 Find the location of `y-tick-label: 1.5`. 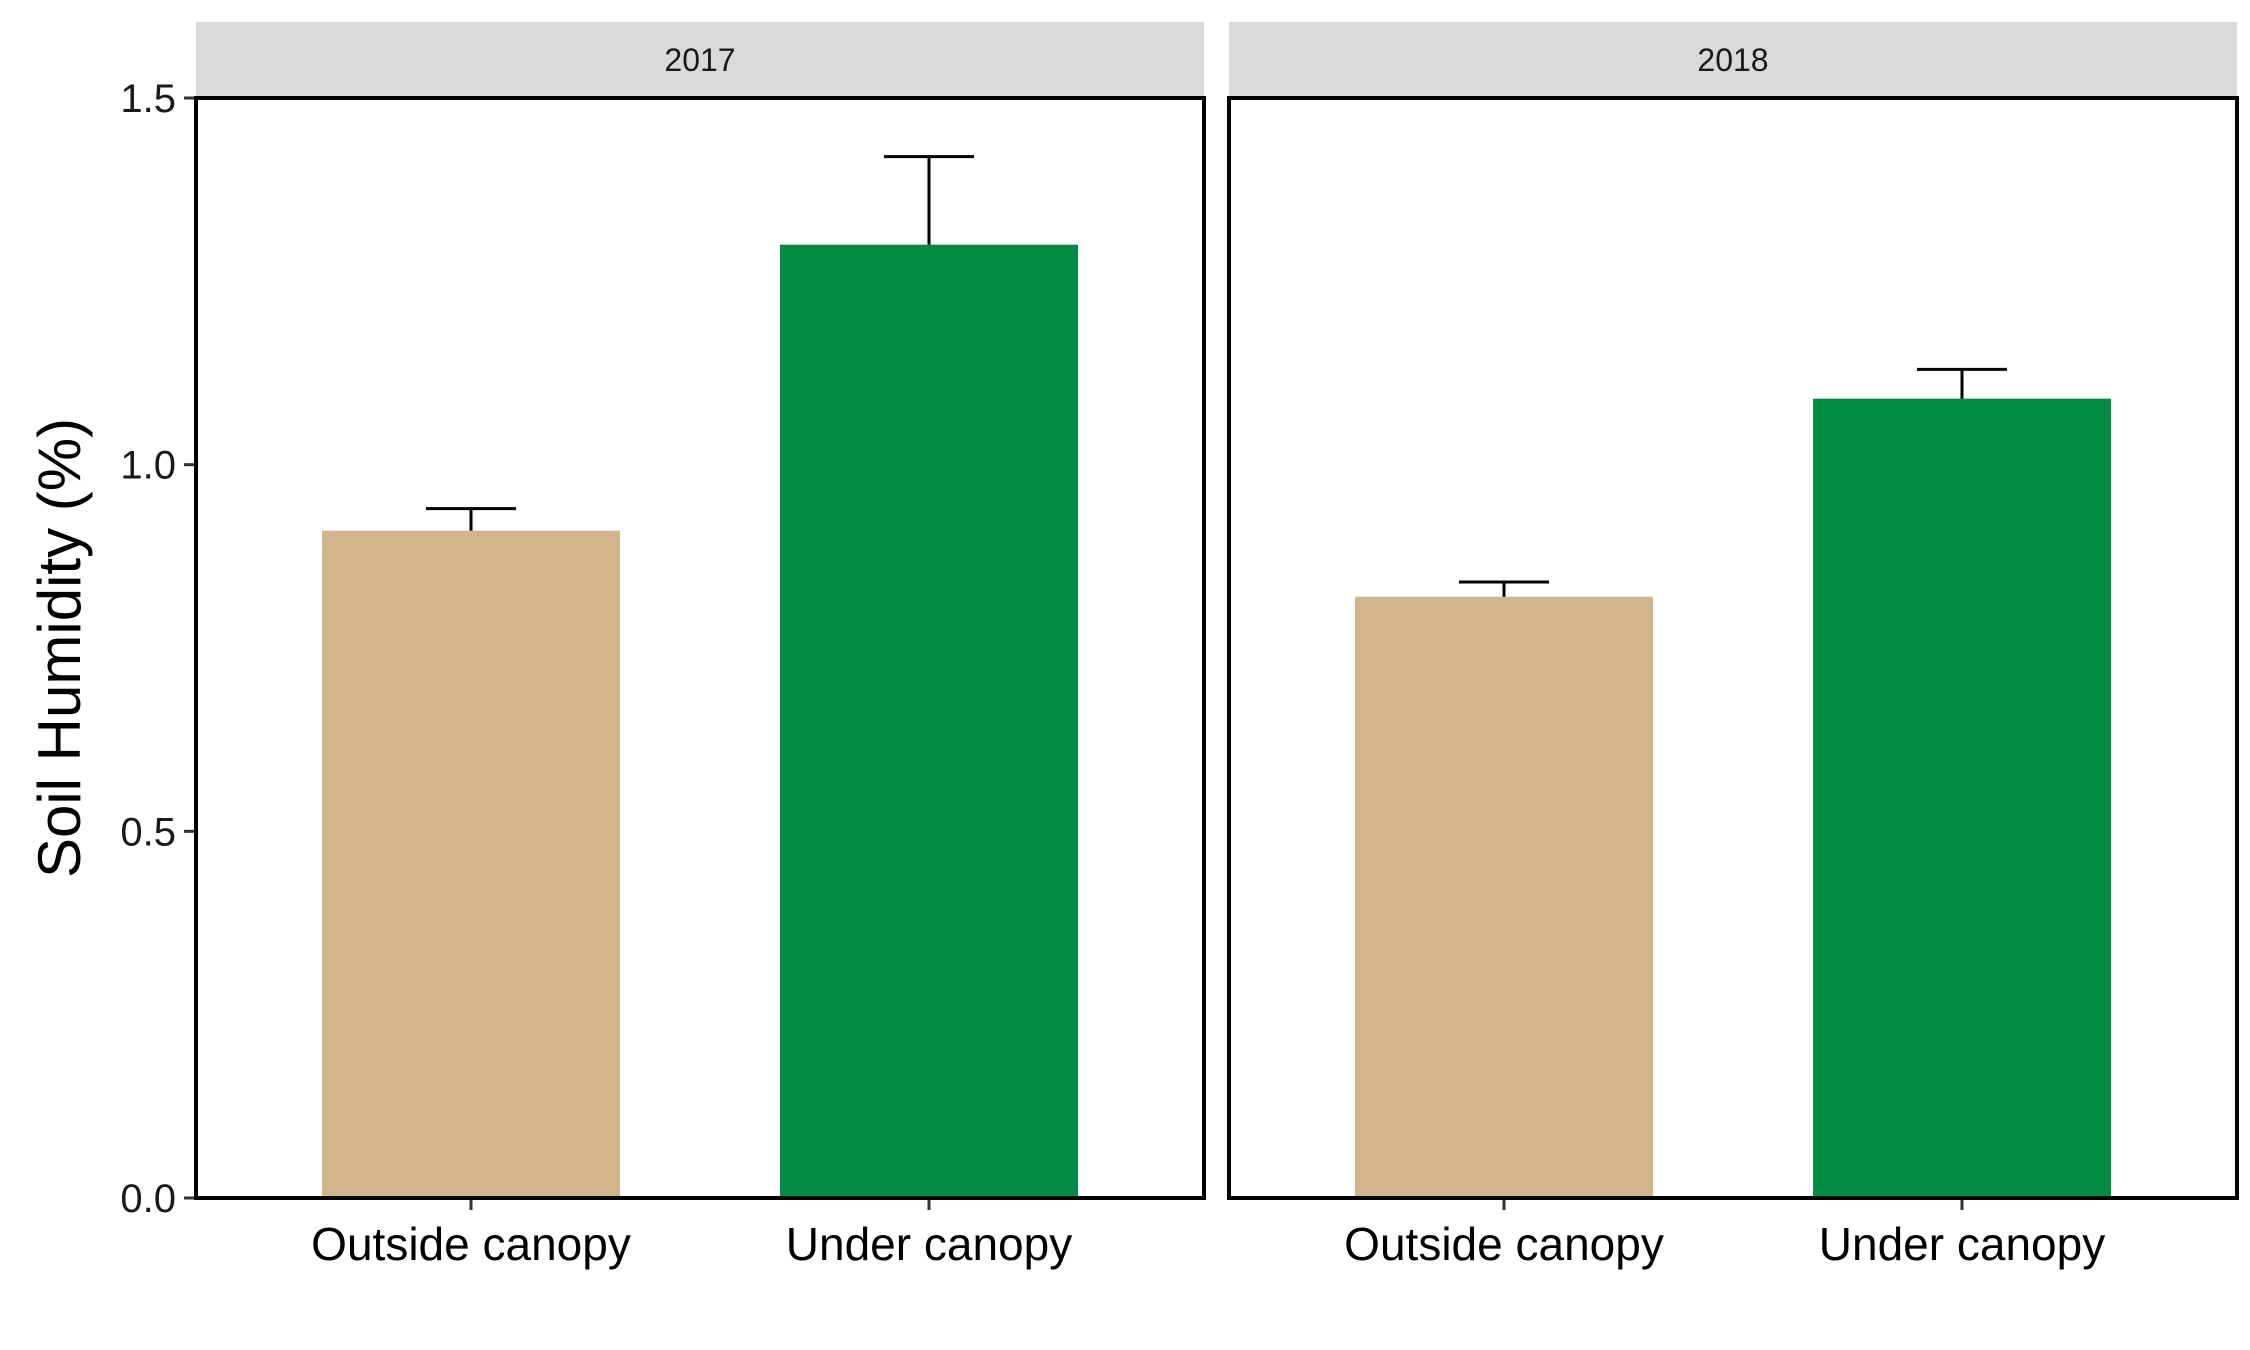

y-tick-label: 1.5 is located at coordinates (148, 99).